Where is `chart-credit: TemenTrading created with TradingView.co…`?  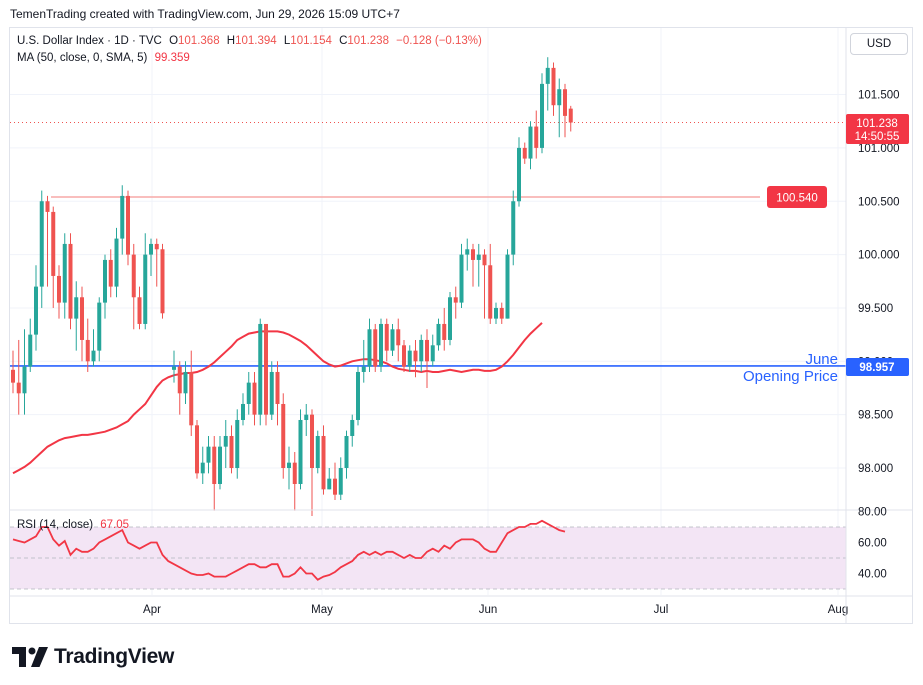 chart-credit: TemenTrading created with TradingView.co… is located at coordinates (205, 14).